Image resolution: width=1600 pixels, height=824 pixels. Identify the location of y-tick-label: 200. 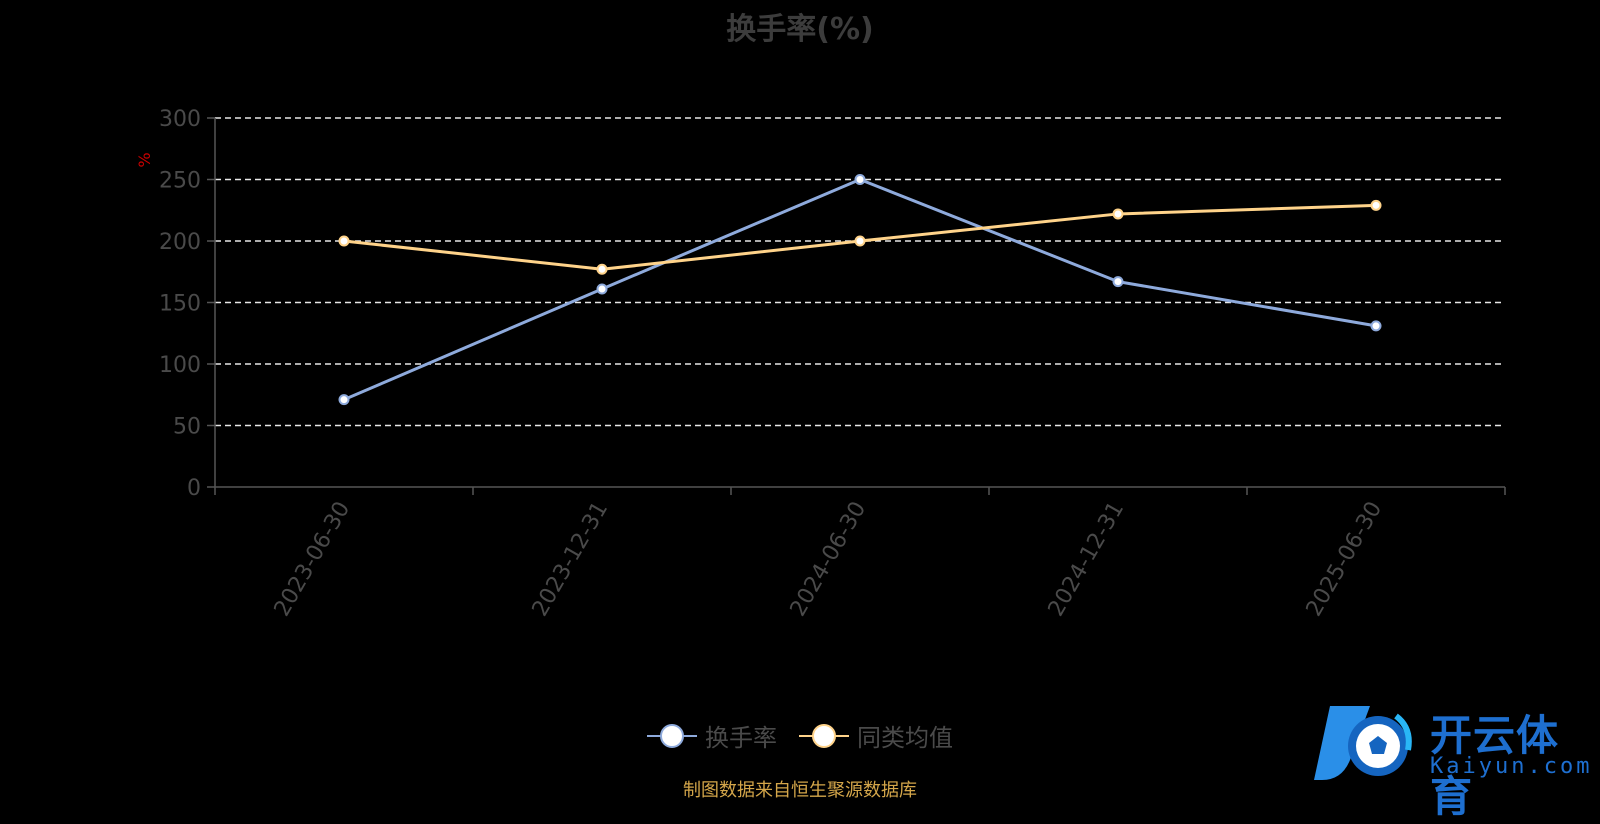
(180, 242).